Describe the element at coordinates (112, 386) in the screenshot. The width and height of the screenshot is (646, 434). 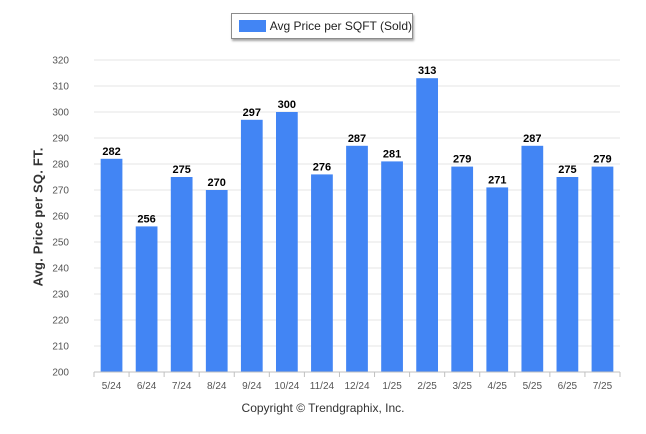
I see `x-tick-label: 5/24` at that location.